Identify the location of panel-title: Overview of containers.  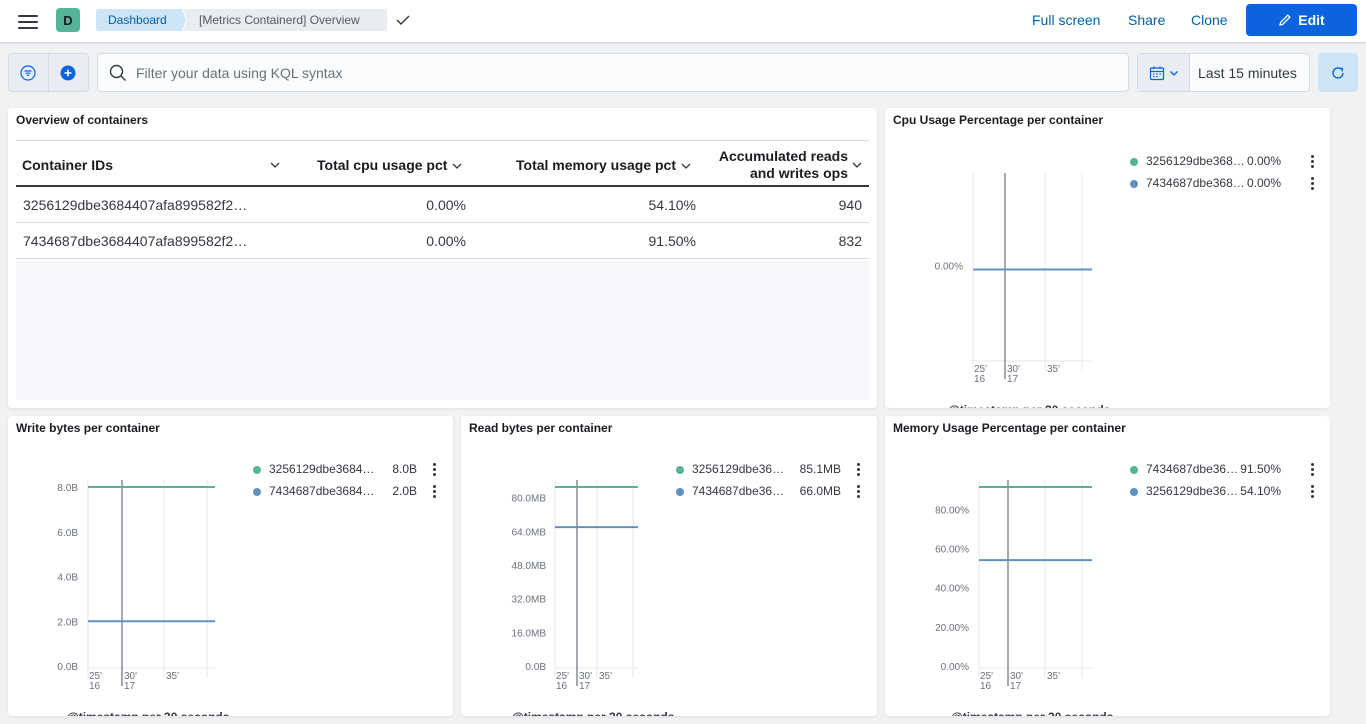
(82, 120).